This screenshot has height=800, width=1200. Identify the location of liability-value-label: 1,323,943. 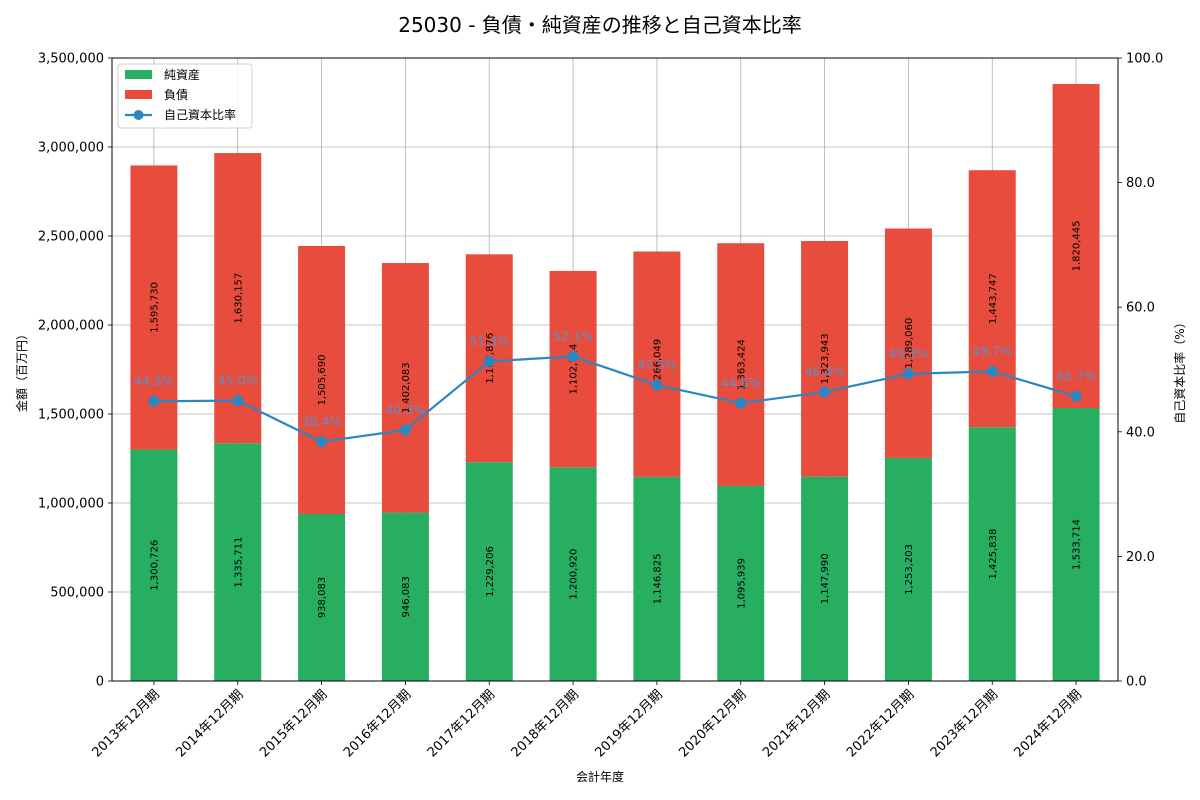
(825, 358).